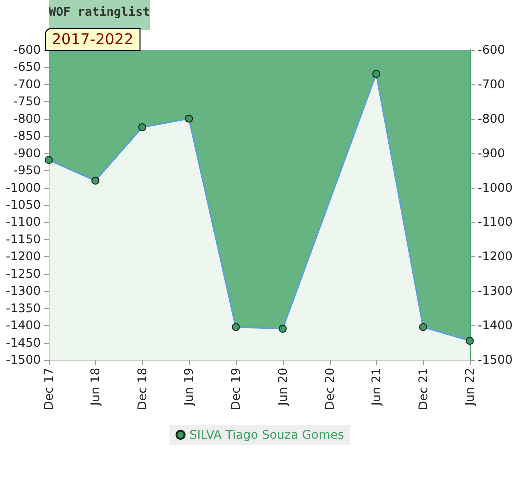 Image resolution: width=520 pixels, height=480 pixels. Describe the element at coordinates (93, 39) in the screenshot. I see `text: 2017-2022` at that location.